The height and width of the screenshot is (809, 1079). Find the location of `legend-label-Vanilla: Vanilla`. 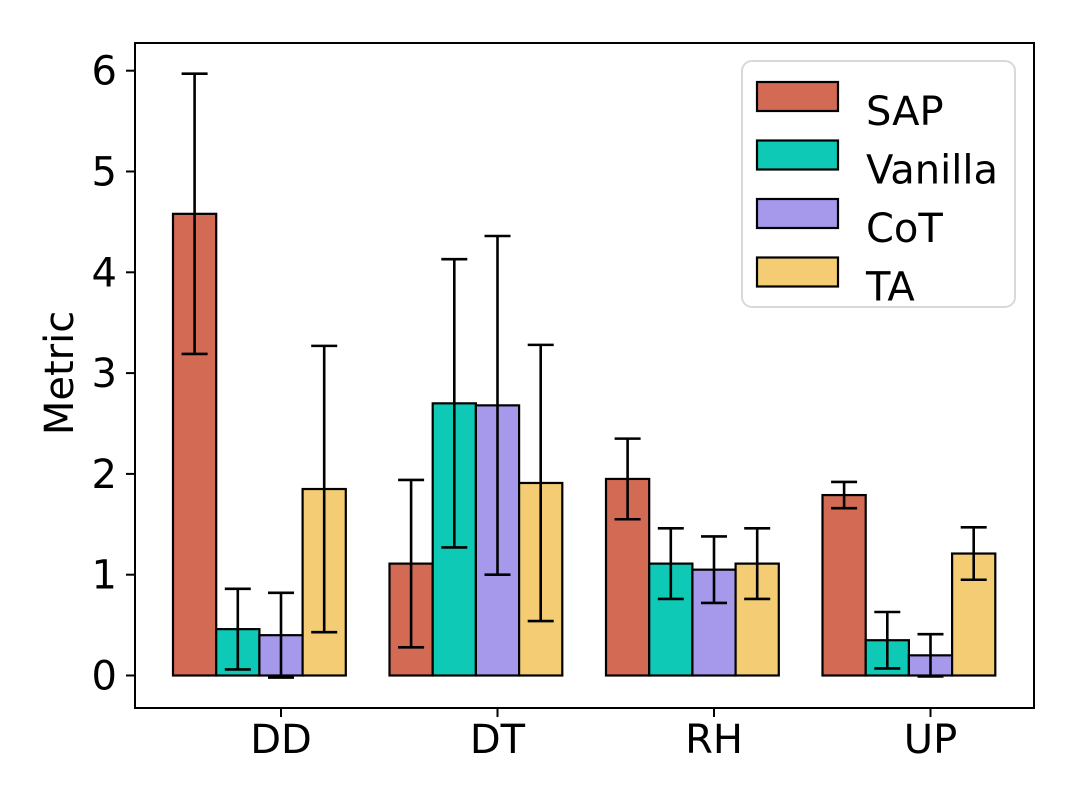

legend-label-Vanilla: Vanilla is located at coordinates (932, 171).